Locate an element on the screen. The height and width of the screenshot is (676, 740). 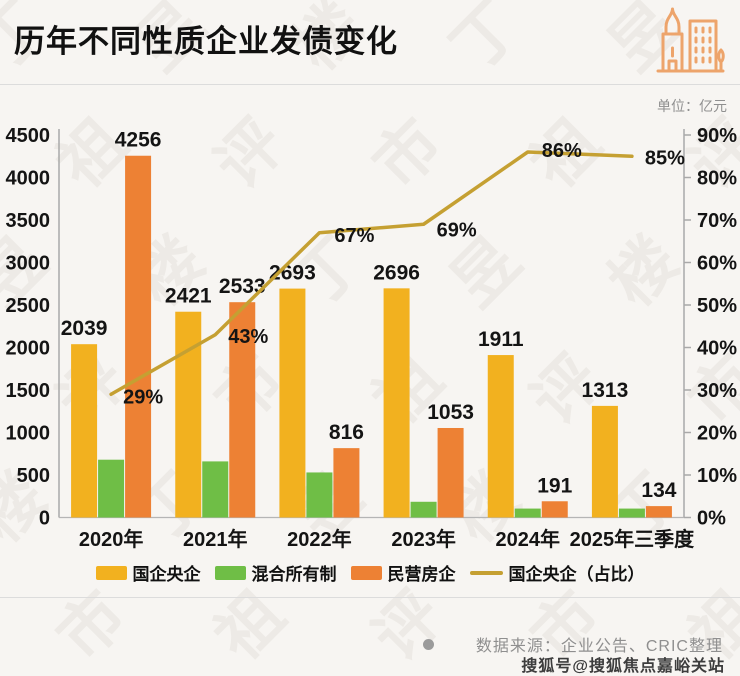
legend-label-private: 民营房企 is located at coordinates (421, 574).